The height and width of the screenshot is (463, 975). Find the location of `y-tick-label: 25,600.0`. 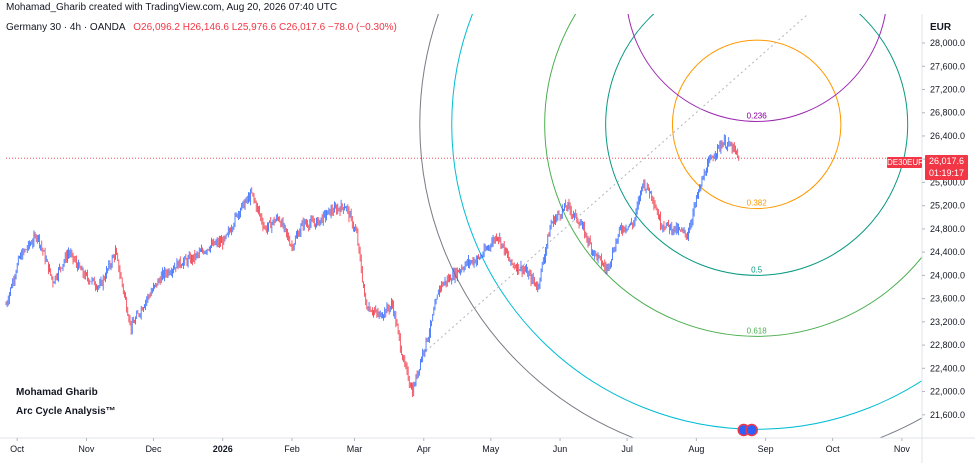

y-tick-label: 25,600.0 is located at coordinates (947, 182).